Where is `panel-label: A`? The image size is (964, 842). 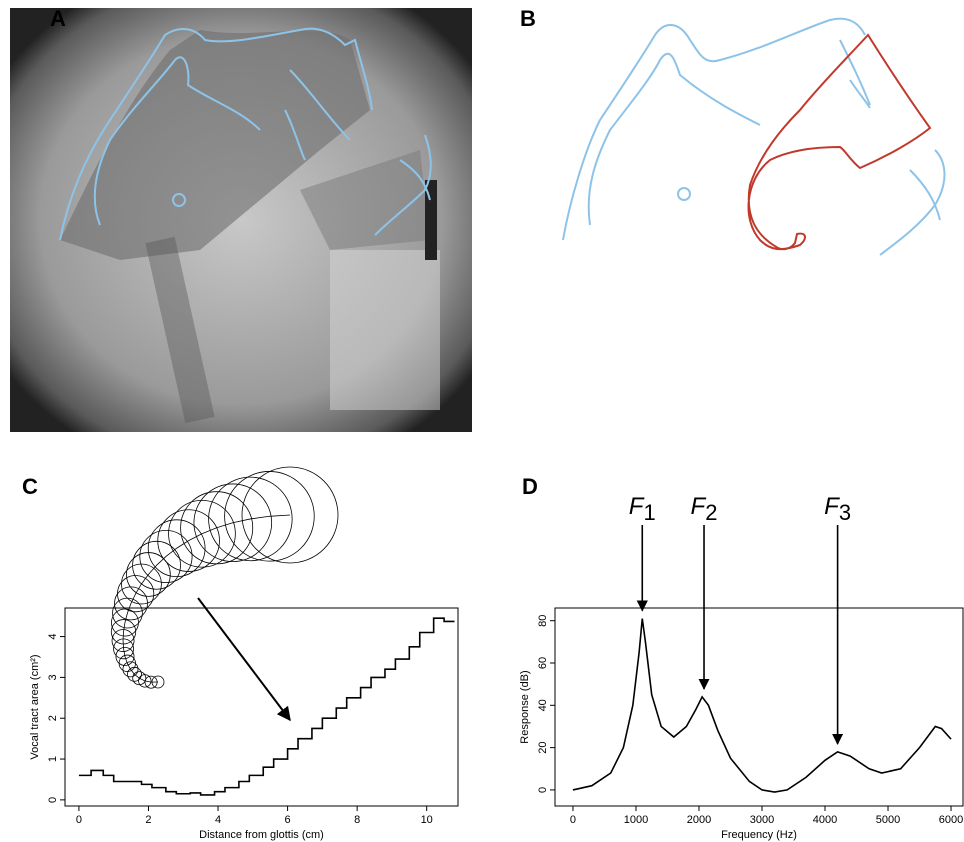 panel-label: A is located at coordinates (58, 18).